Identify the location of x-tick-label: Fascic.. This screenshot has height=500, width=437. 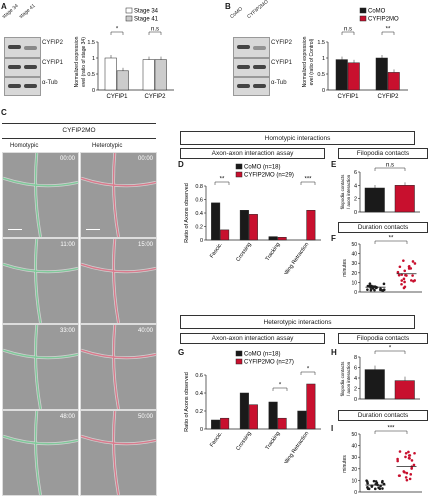
(216, 250).